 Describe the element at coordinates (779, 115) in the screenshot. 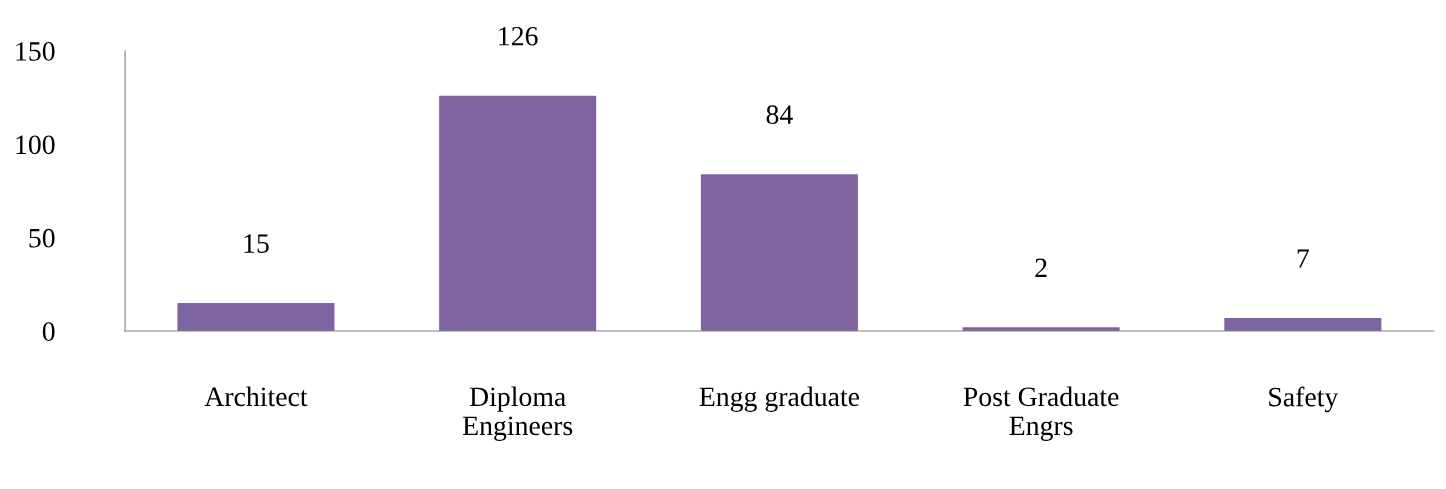

I see `data-label: 84` at that location.